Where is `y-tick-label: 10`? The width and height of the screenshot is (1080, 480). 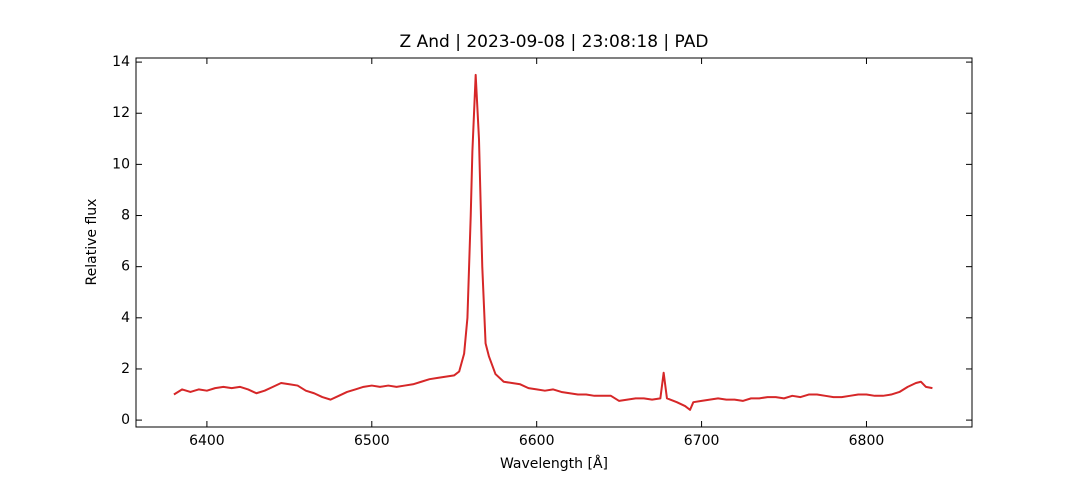
y-tick-label: 10 is located at coordinates (121, 164).